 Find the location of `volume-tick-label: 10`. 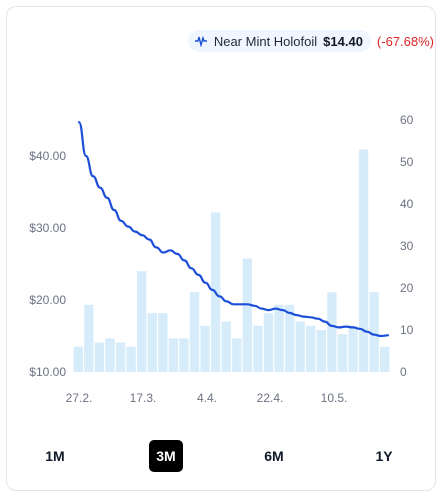

volume-tick-label: 10 is located at coordinates (407, 330).